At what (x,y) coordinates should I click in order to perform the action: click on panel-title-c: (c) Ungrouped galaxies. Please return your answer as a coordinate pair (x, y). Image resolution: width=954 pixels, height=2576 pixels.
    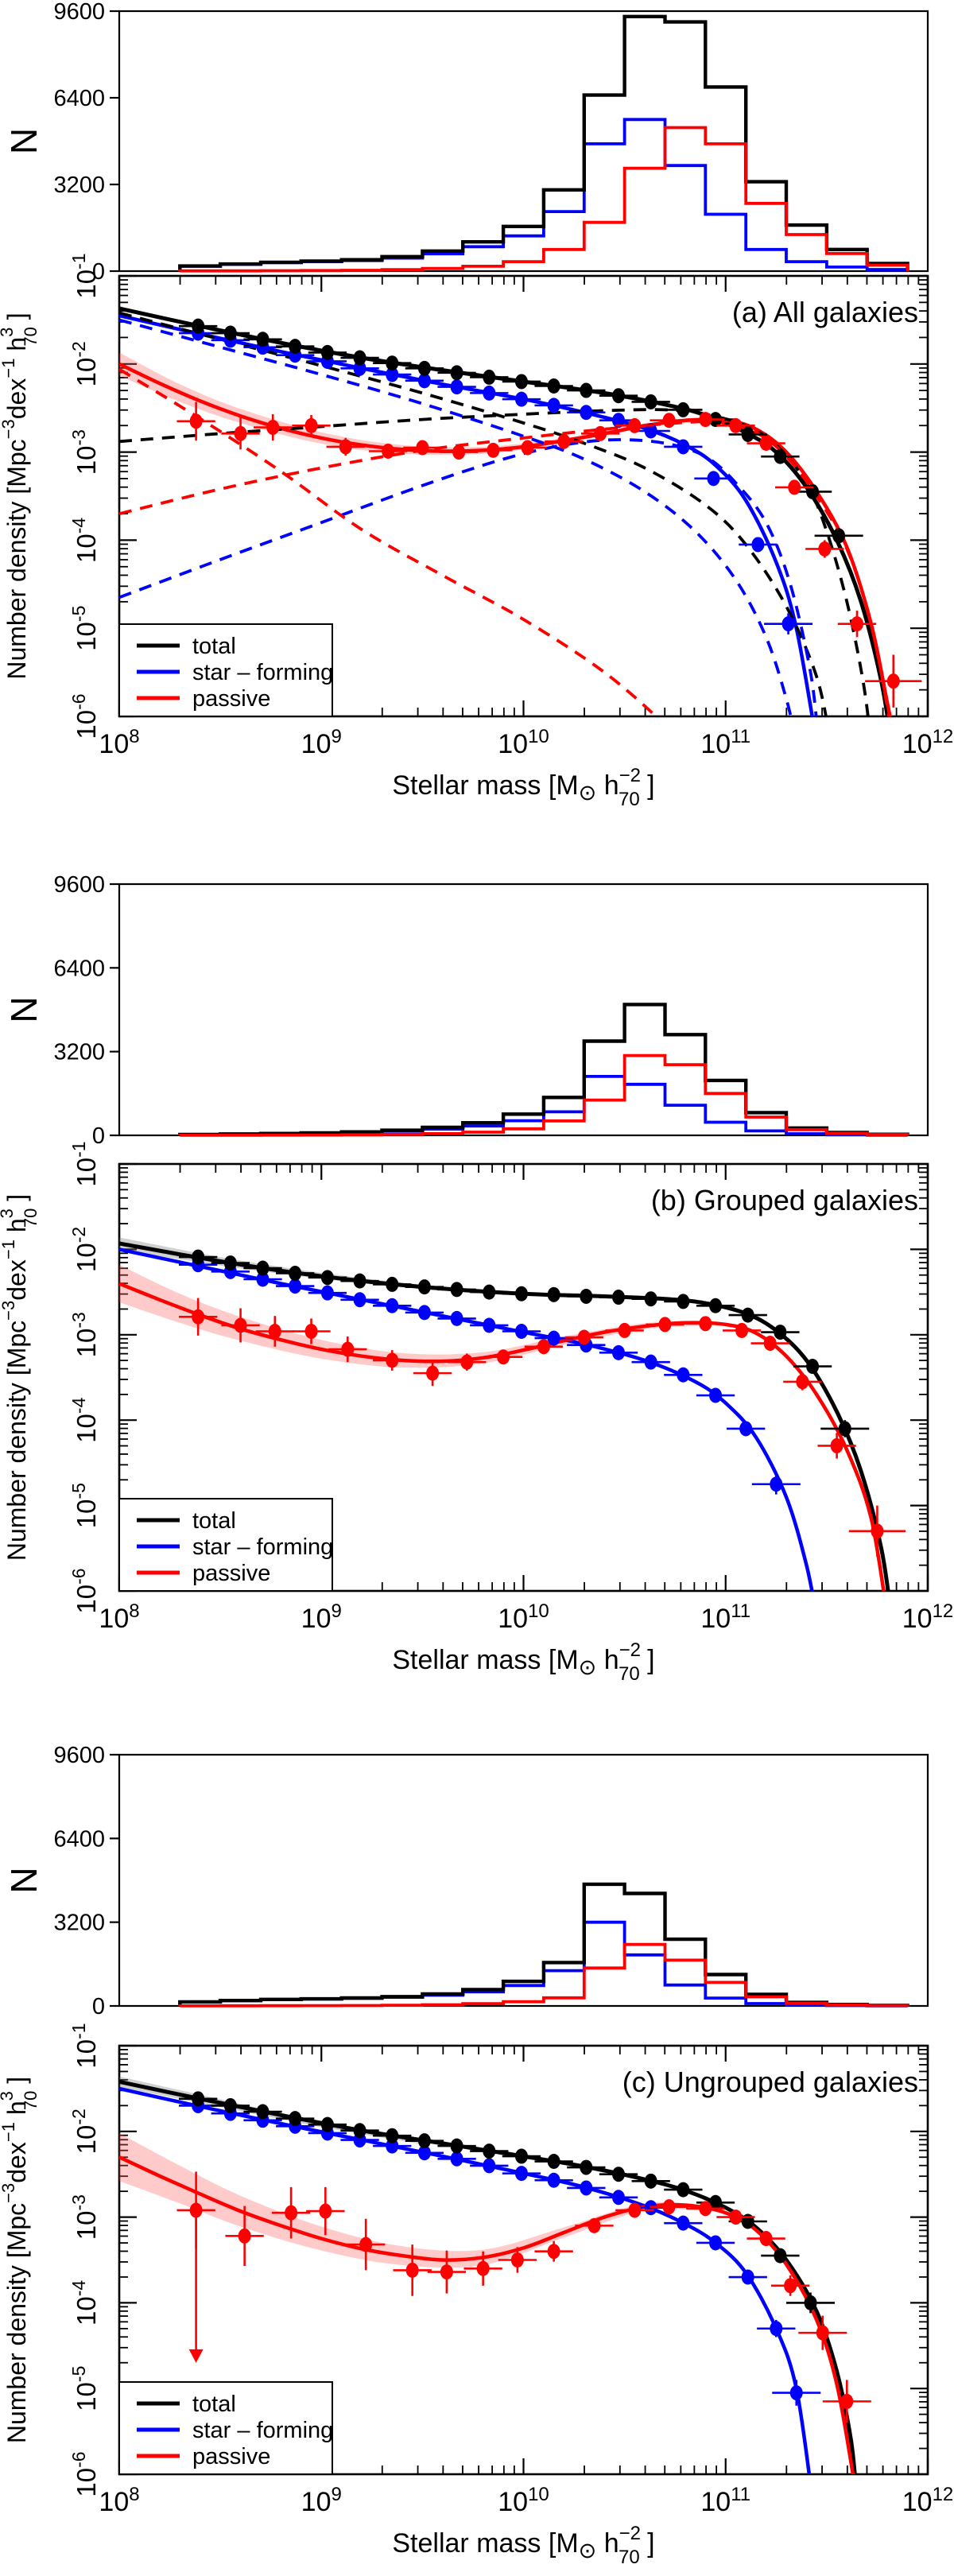
    Looking at the image, I should click on (770, 2082).